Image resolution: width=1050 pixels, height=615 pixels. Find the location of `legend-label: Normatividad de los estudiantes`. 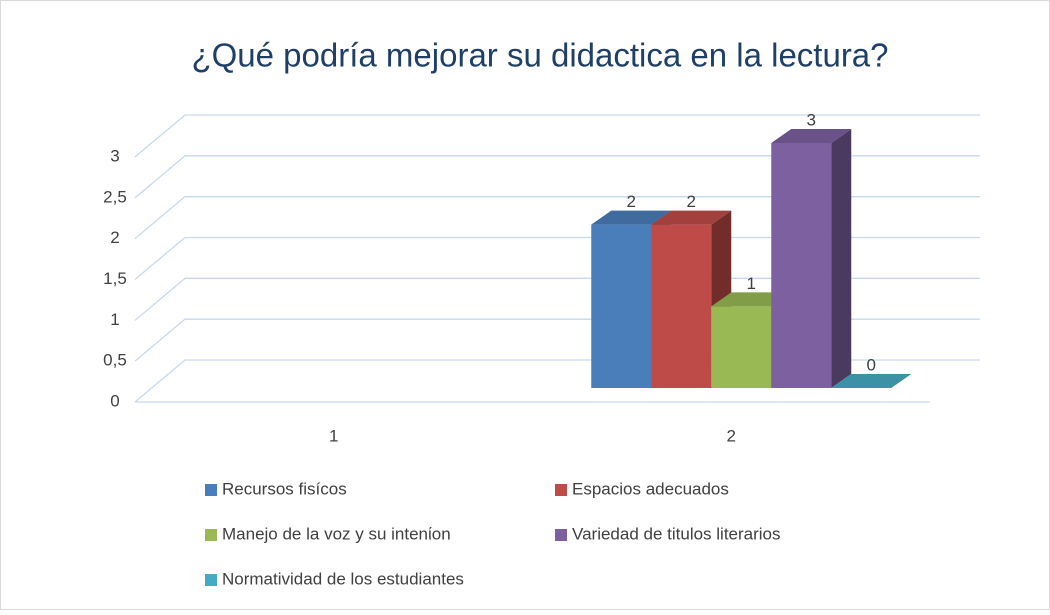

legend-label: Normatividad de los estudiantes is located at coordinates (343, 578).